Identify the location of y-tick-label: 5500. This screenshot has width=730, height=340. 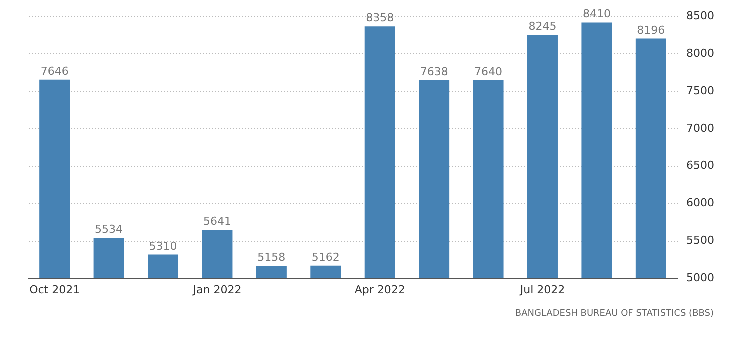
(700, 241).